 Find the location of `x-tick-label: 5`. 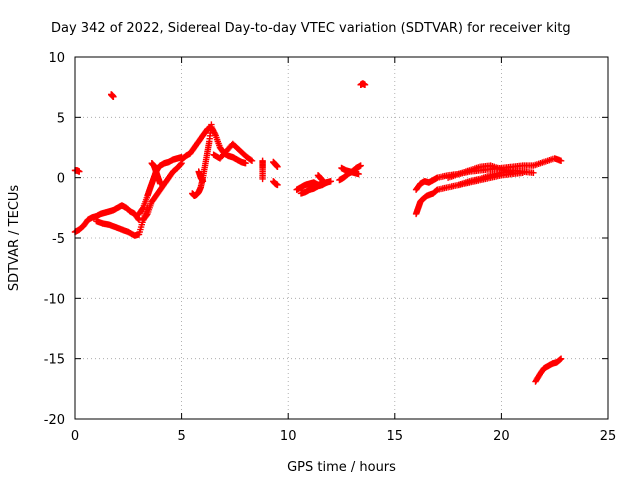

x-tick-label: 5 is located at coordinates (181, 436).